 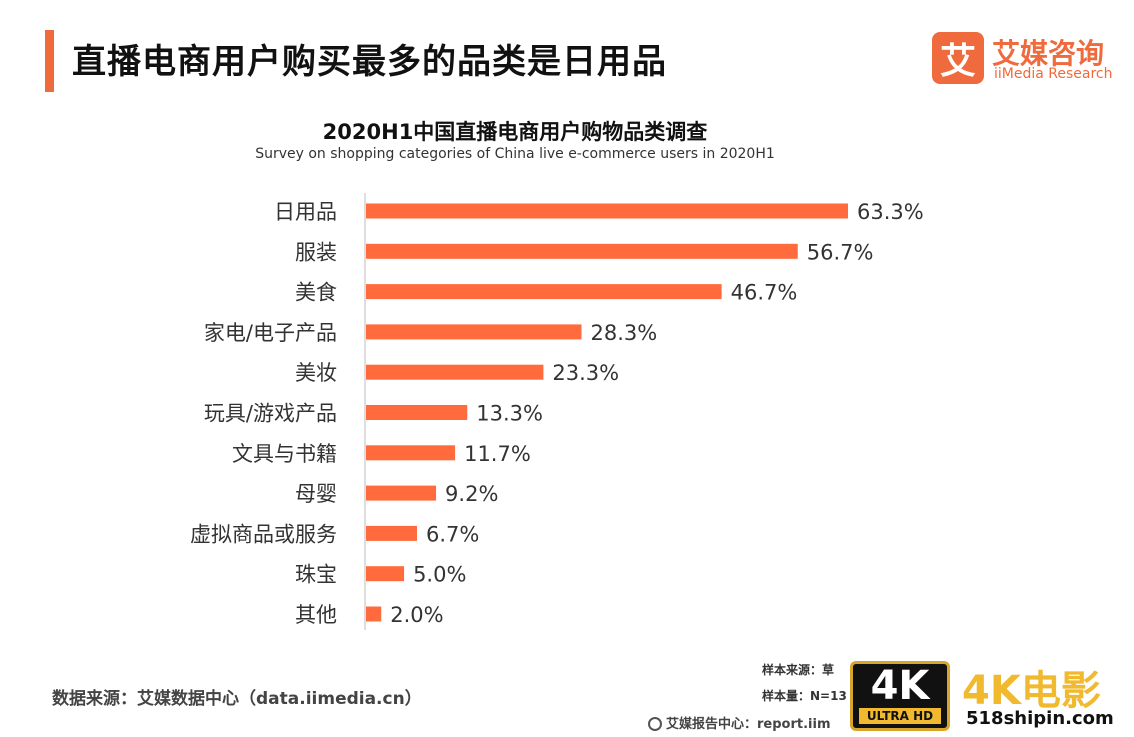 What do you see at coordinates (316, 373) in the screenshot?
I see `category-label: 美妆` at bounding box center [316, 373].